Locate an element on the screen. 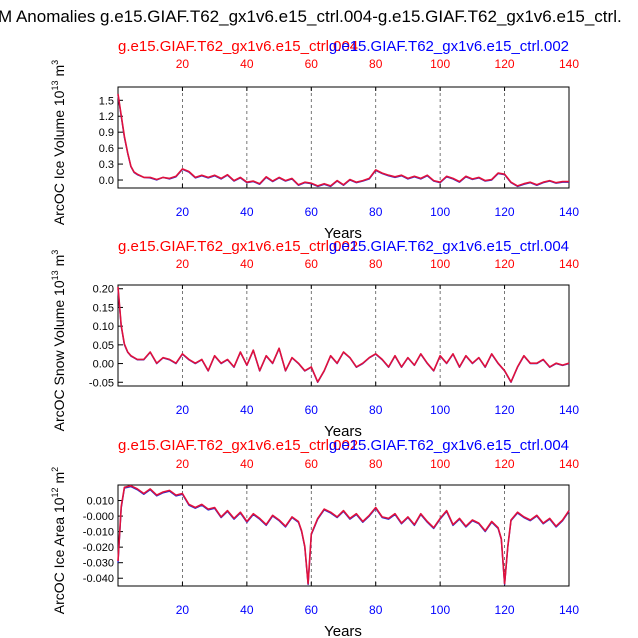  y-tick-label: 1.5 is located at coordinates (106, 101).